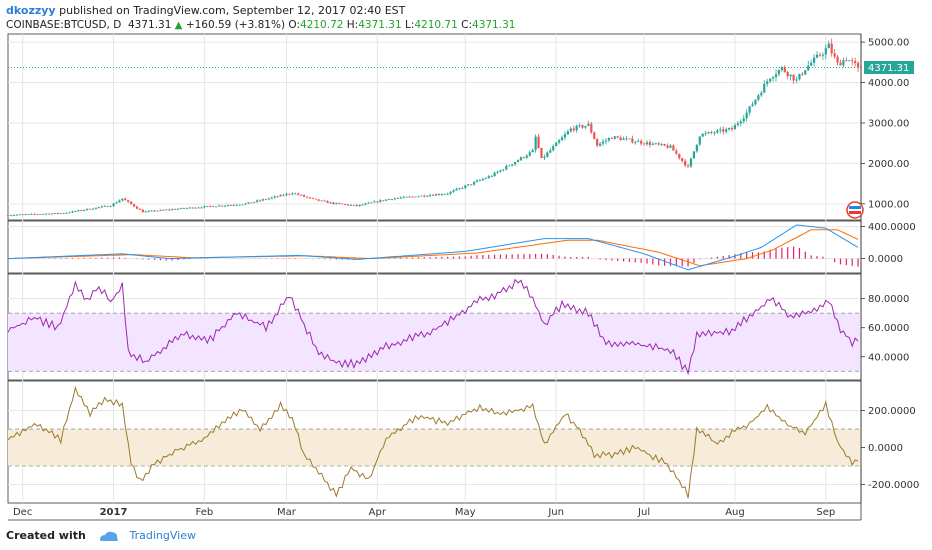  I want to click on x-tick-label: Mar, so click(287, 512).